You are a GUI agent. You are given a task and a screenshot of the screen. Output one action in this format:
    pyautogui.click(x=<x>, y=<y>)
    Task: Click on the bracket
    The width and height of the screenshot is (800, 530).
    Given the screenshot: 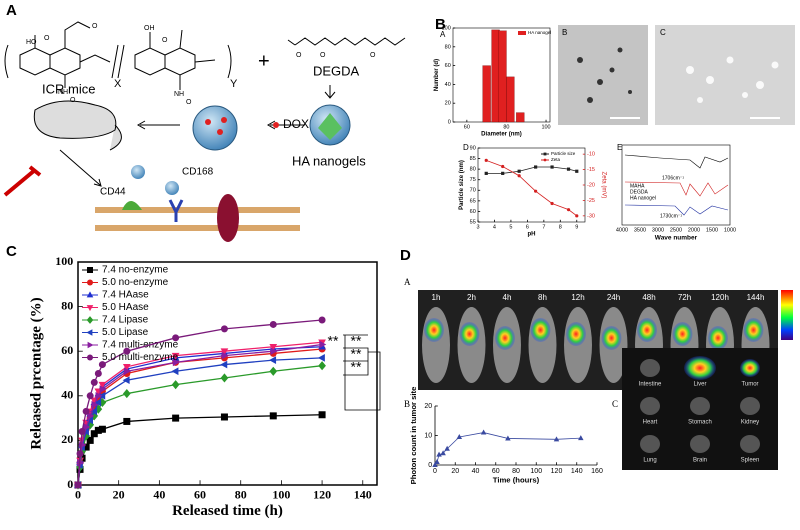 What is the action you would take?
    pyautogui.click(x=356, y=355)
    